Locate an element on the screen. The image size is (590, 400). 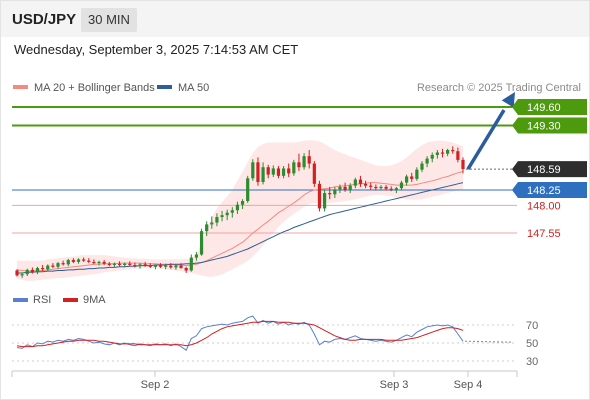
credit-label: Research © 2025 Trading Central is located at coordinates (499, 88).